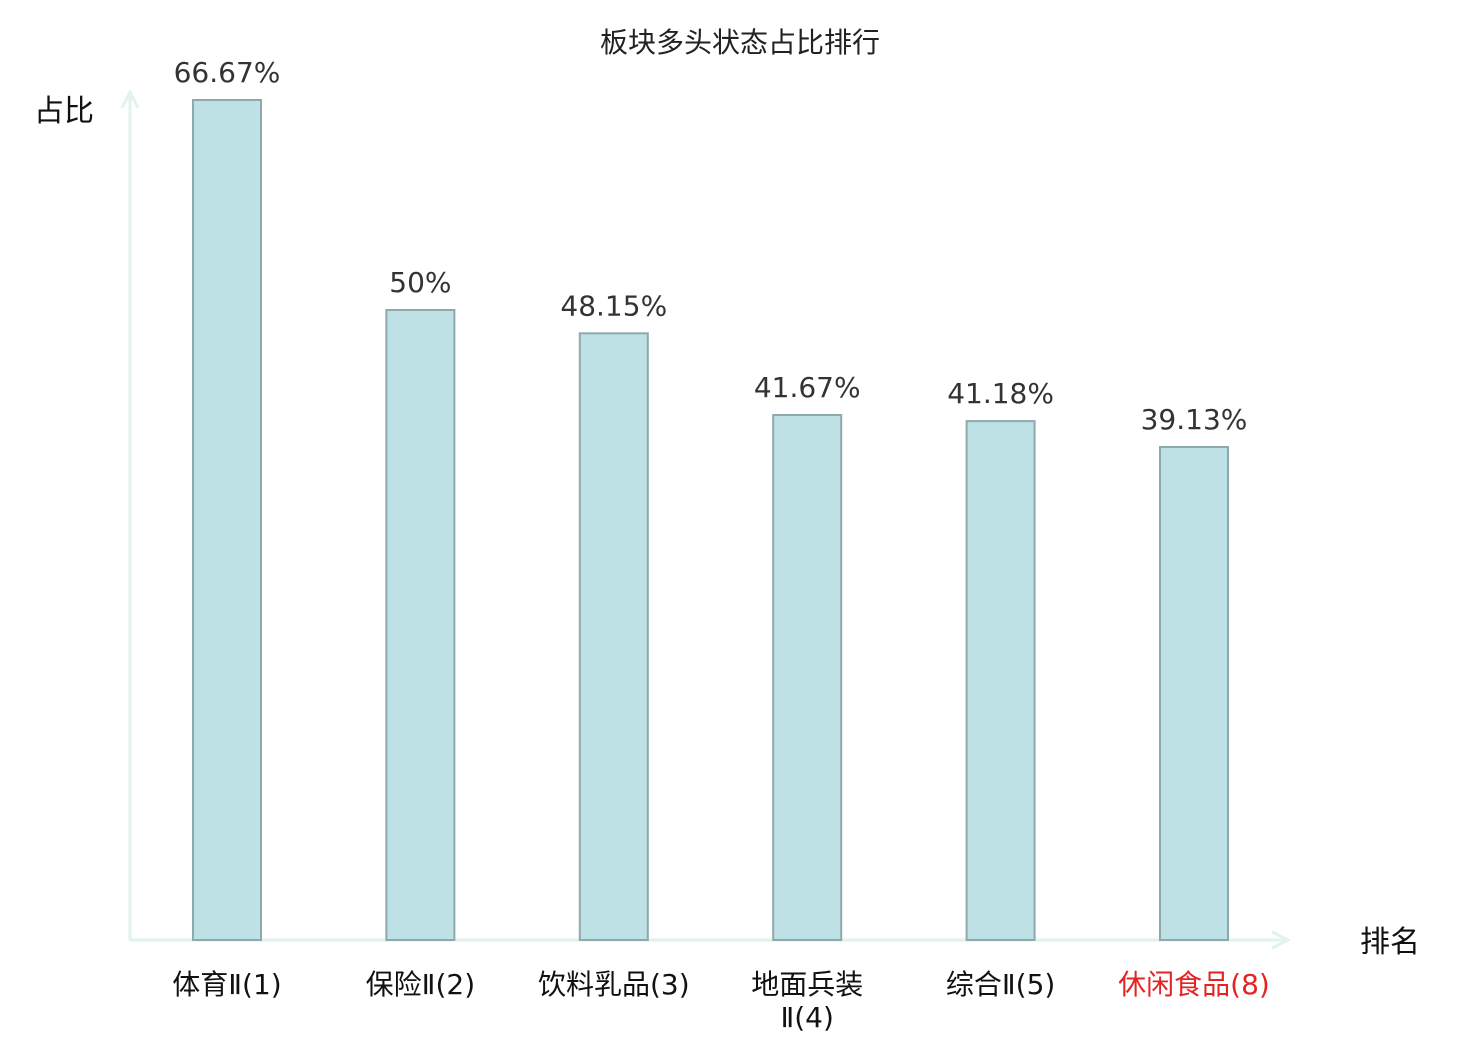  I want to click on value-label-4: 41.67%, so click(807, 387).